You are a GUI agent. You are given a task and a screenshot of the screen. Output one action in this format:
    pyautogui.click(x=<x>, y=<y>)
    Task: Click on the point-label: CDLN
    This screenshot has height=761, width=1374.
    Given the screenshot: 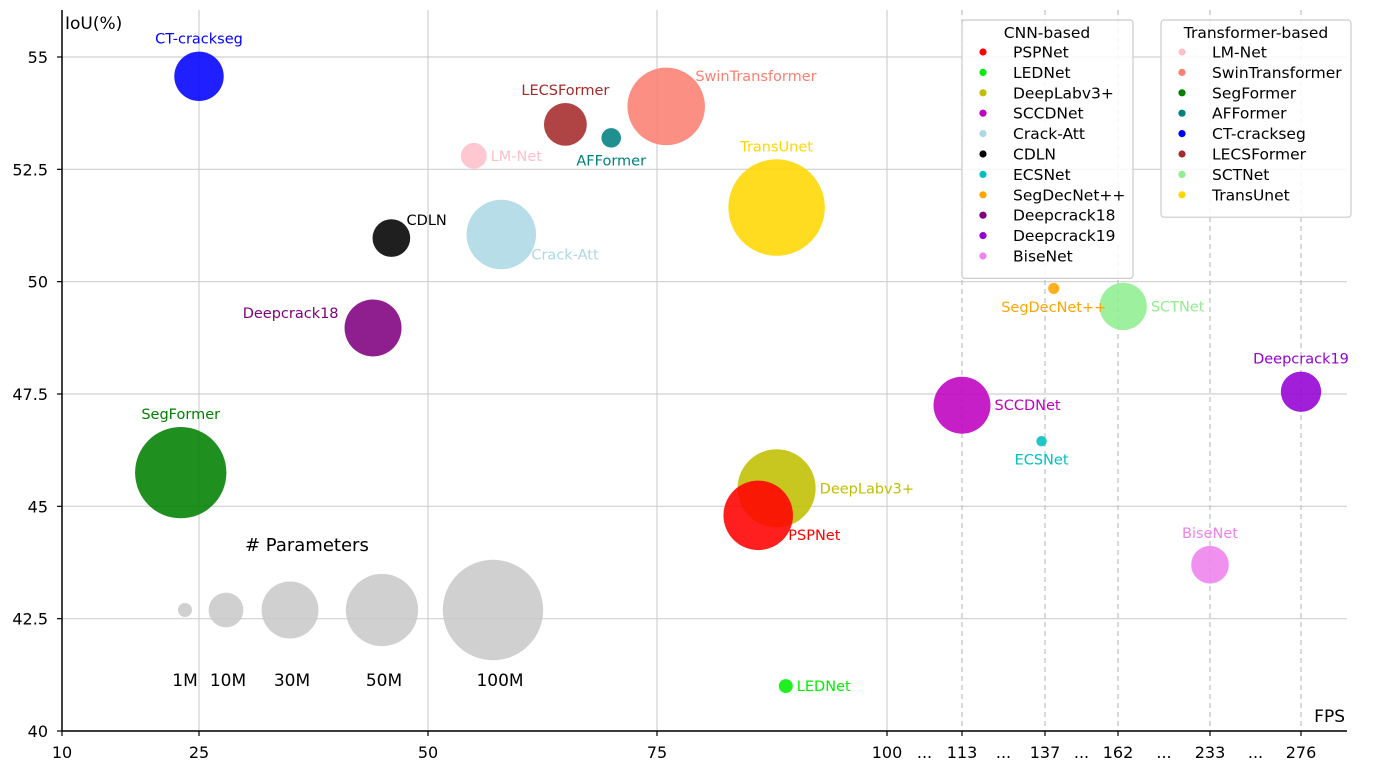 What is the action you would take?
    pyautogui.click(x=427, y=221)
    